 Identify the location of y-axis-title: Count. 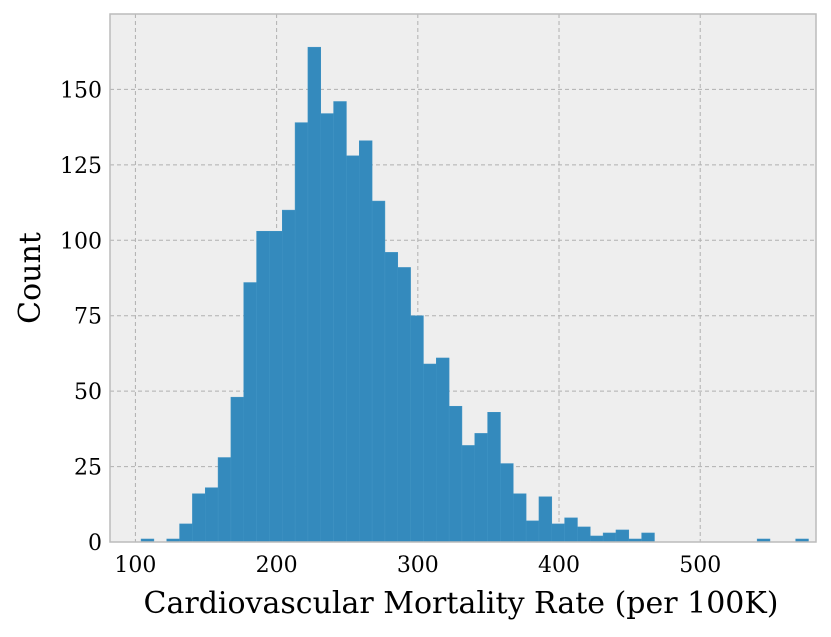
(30, 278).